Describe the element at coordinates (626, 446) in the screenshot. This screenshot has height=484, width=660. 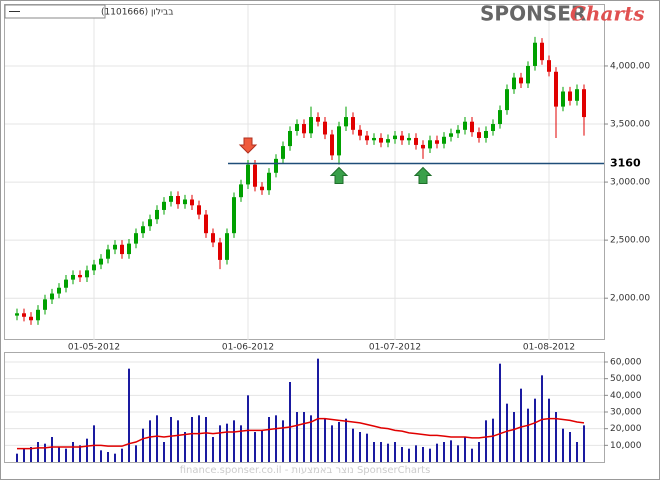
I see `y-tick-label: 10,000` at that location.